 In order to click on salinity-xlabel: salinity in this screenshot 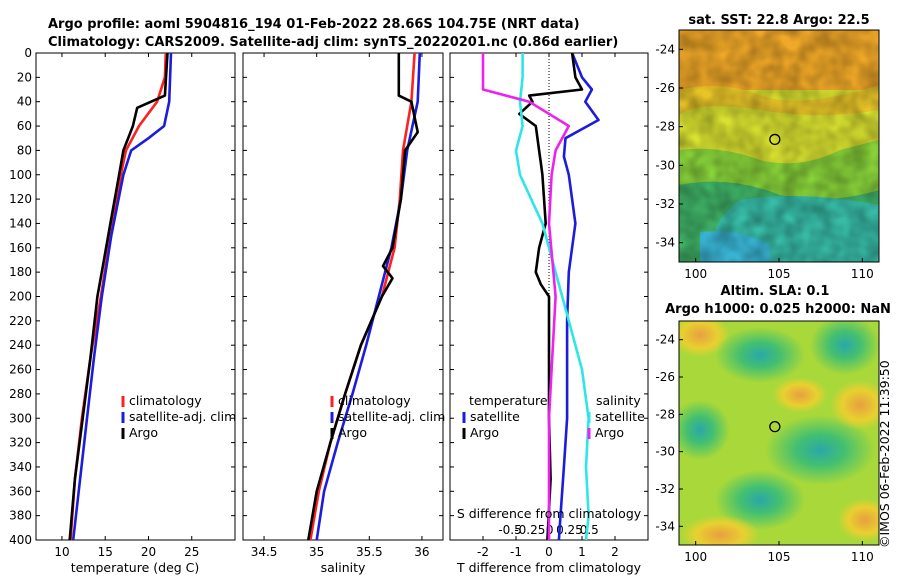, I will do `click(343, 567)`.